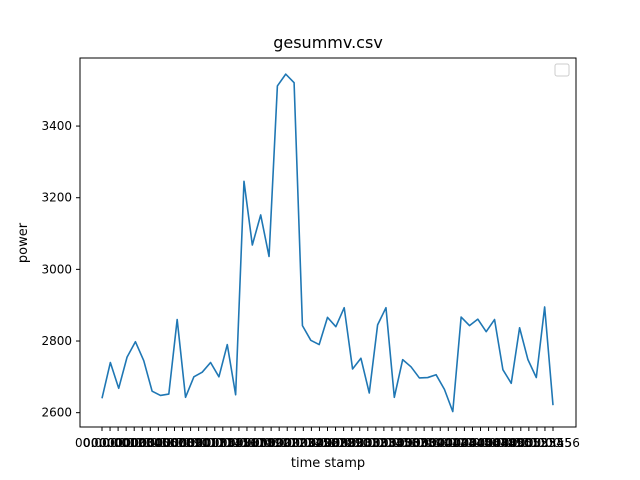 The height and width of the screenshot is (480, 640). What do you see at coordinates (440, 443) in the screenshot?
I see `x-tick-label: 00:00:42` at bounding box center [440, 443].